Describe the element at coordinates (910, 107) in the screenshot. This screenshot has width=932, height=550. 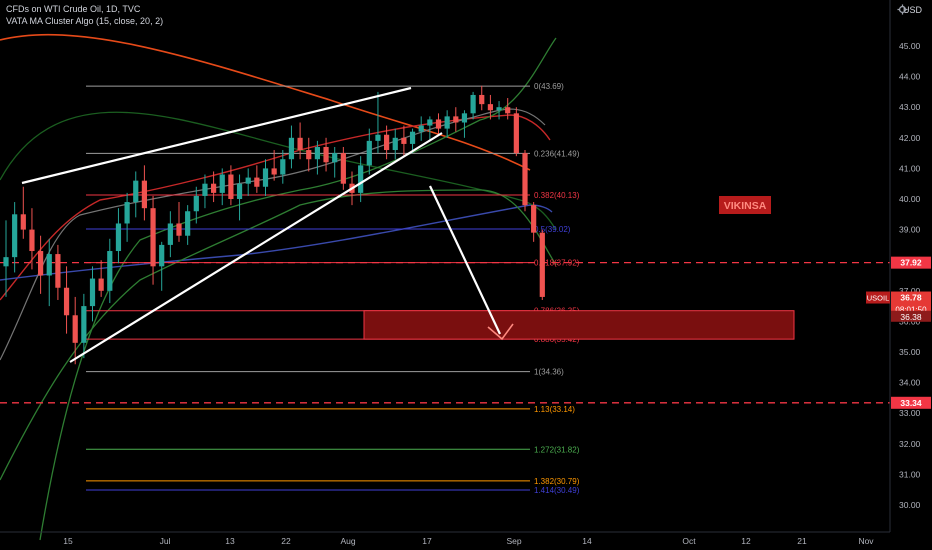
I see `price-tick-label: 43.00` at that location.